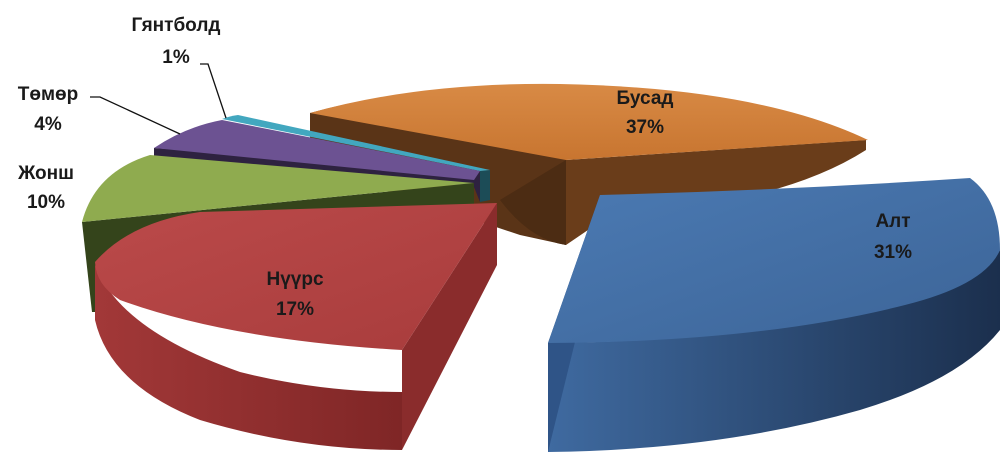  Describe the element at coordinates (135, 115) in the screenshot. I see `leader-line-tomor` at that location.